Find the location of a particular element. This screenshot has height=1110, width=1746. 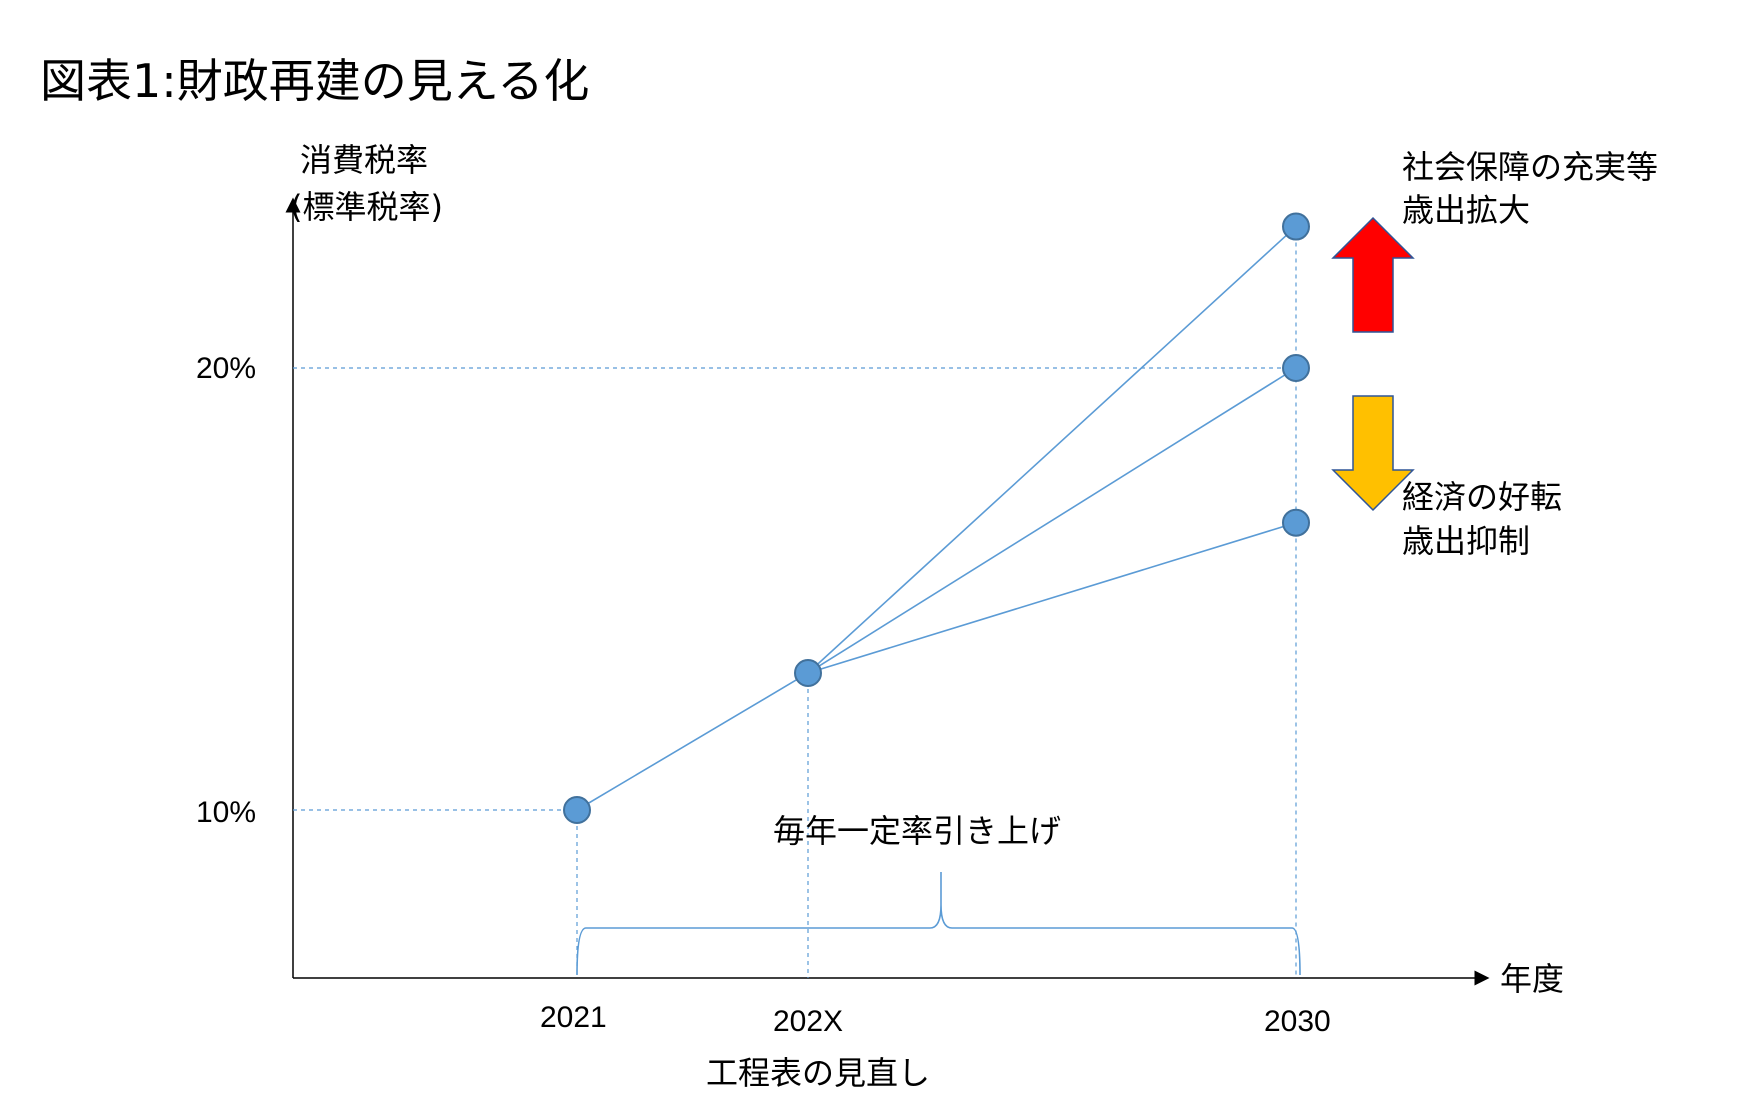

annotation-up-line1: 社会保障の充実等 is located at coordinates (1530, 167).